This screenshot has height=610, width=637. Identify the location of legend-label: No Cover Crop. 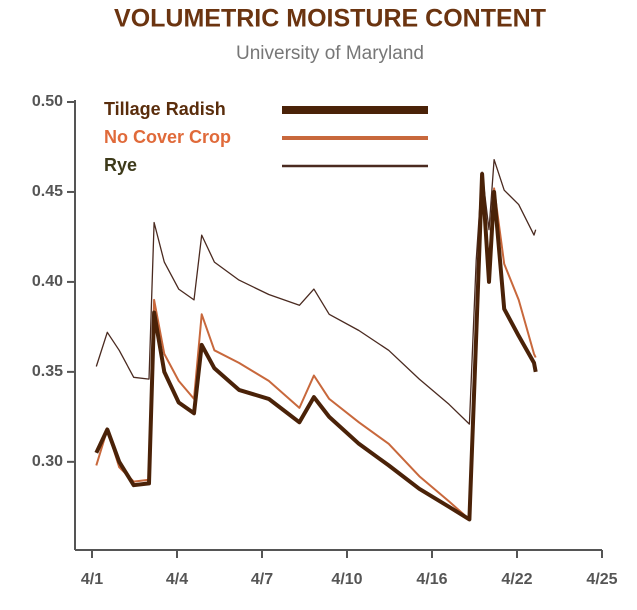
(167, 137).